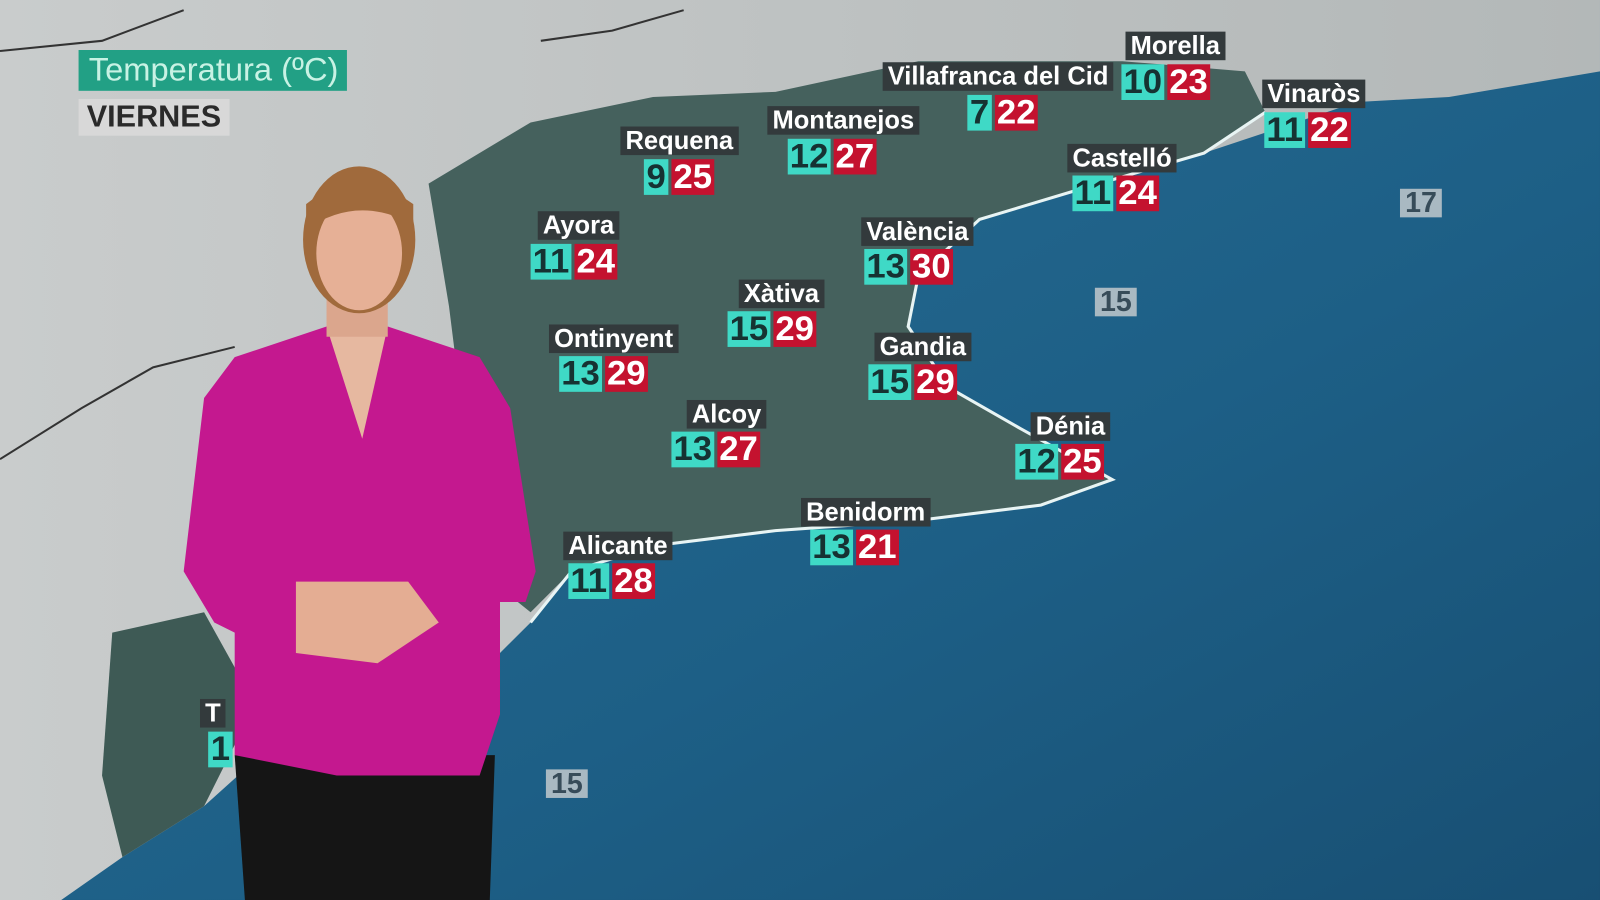 This screenshot has width=1600, height=900. Describe the element at coordinates (931, 266) in the screenshot. I see `max-temp: 30` at that location.